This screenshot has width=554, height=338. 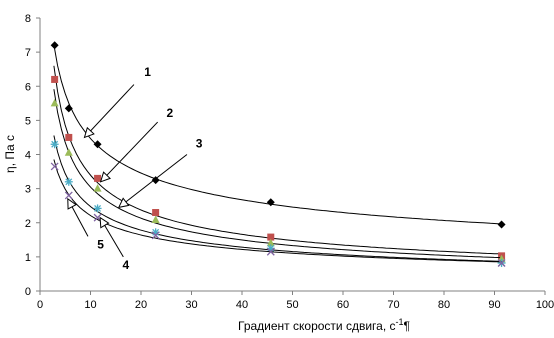 What do you see at coordinates (169, 113) in the screenshot?
I see `callout-2-label: 2` at bounding box center [169, 113].